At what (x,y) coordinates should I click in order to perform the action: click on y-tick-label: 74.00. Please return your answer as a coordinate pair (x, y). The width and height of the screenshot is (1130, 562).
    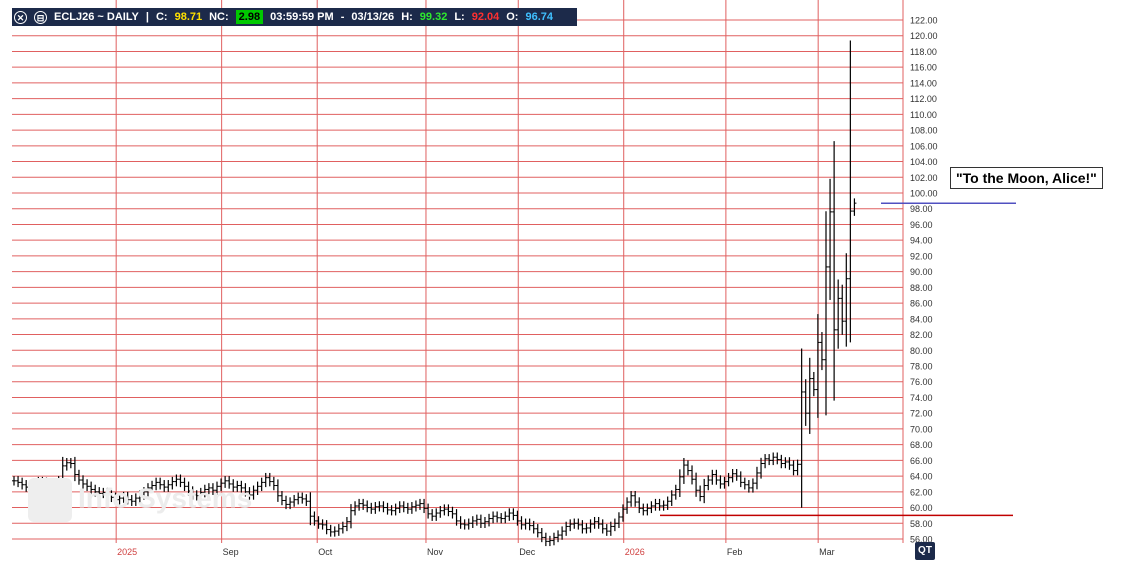
    Looking at the image, I should click on (921, 398).